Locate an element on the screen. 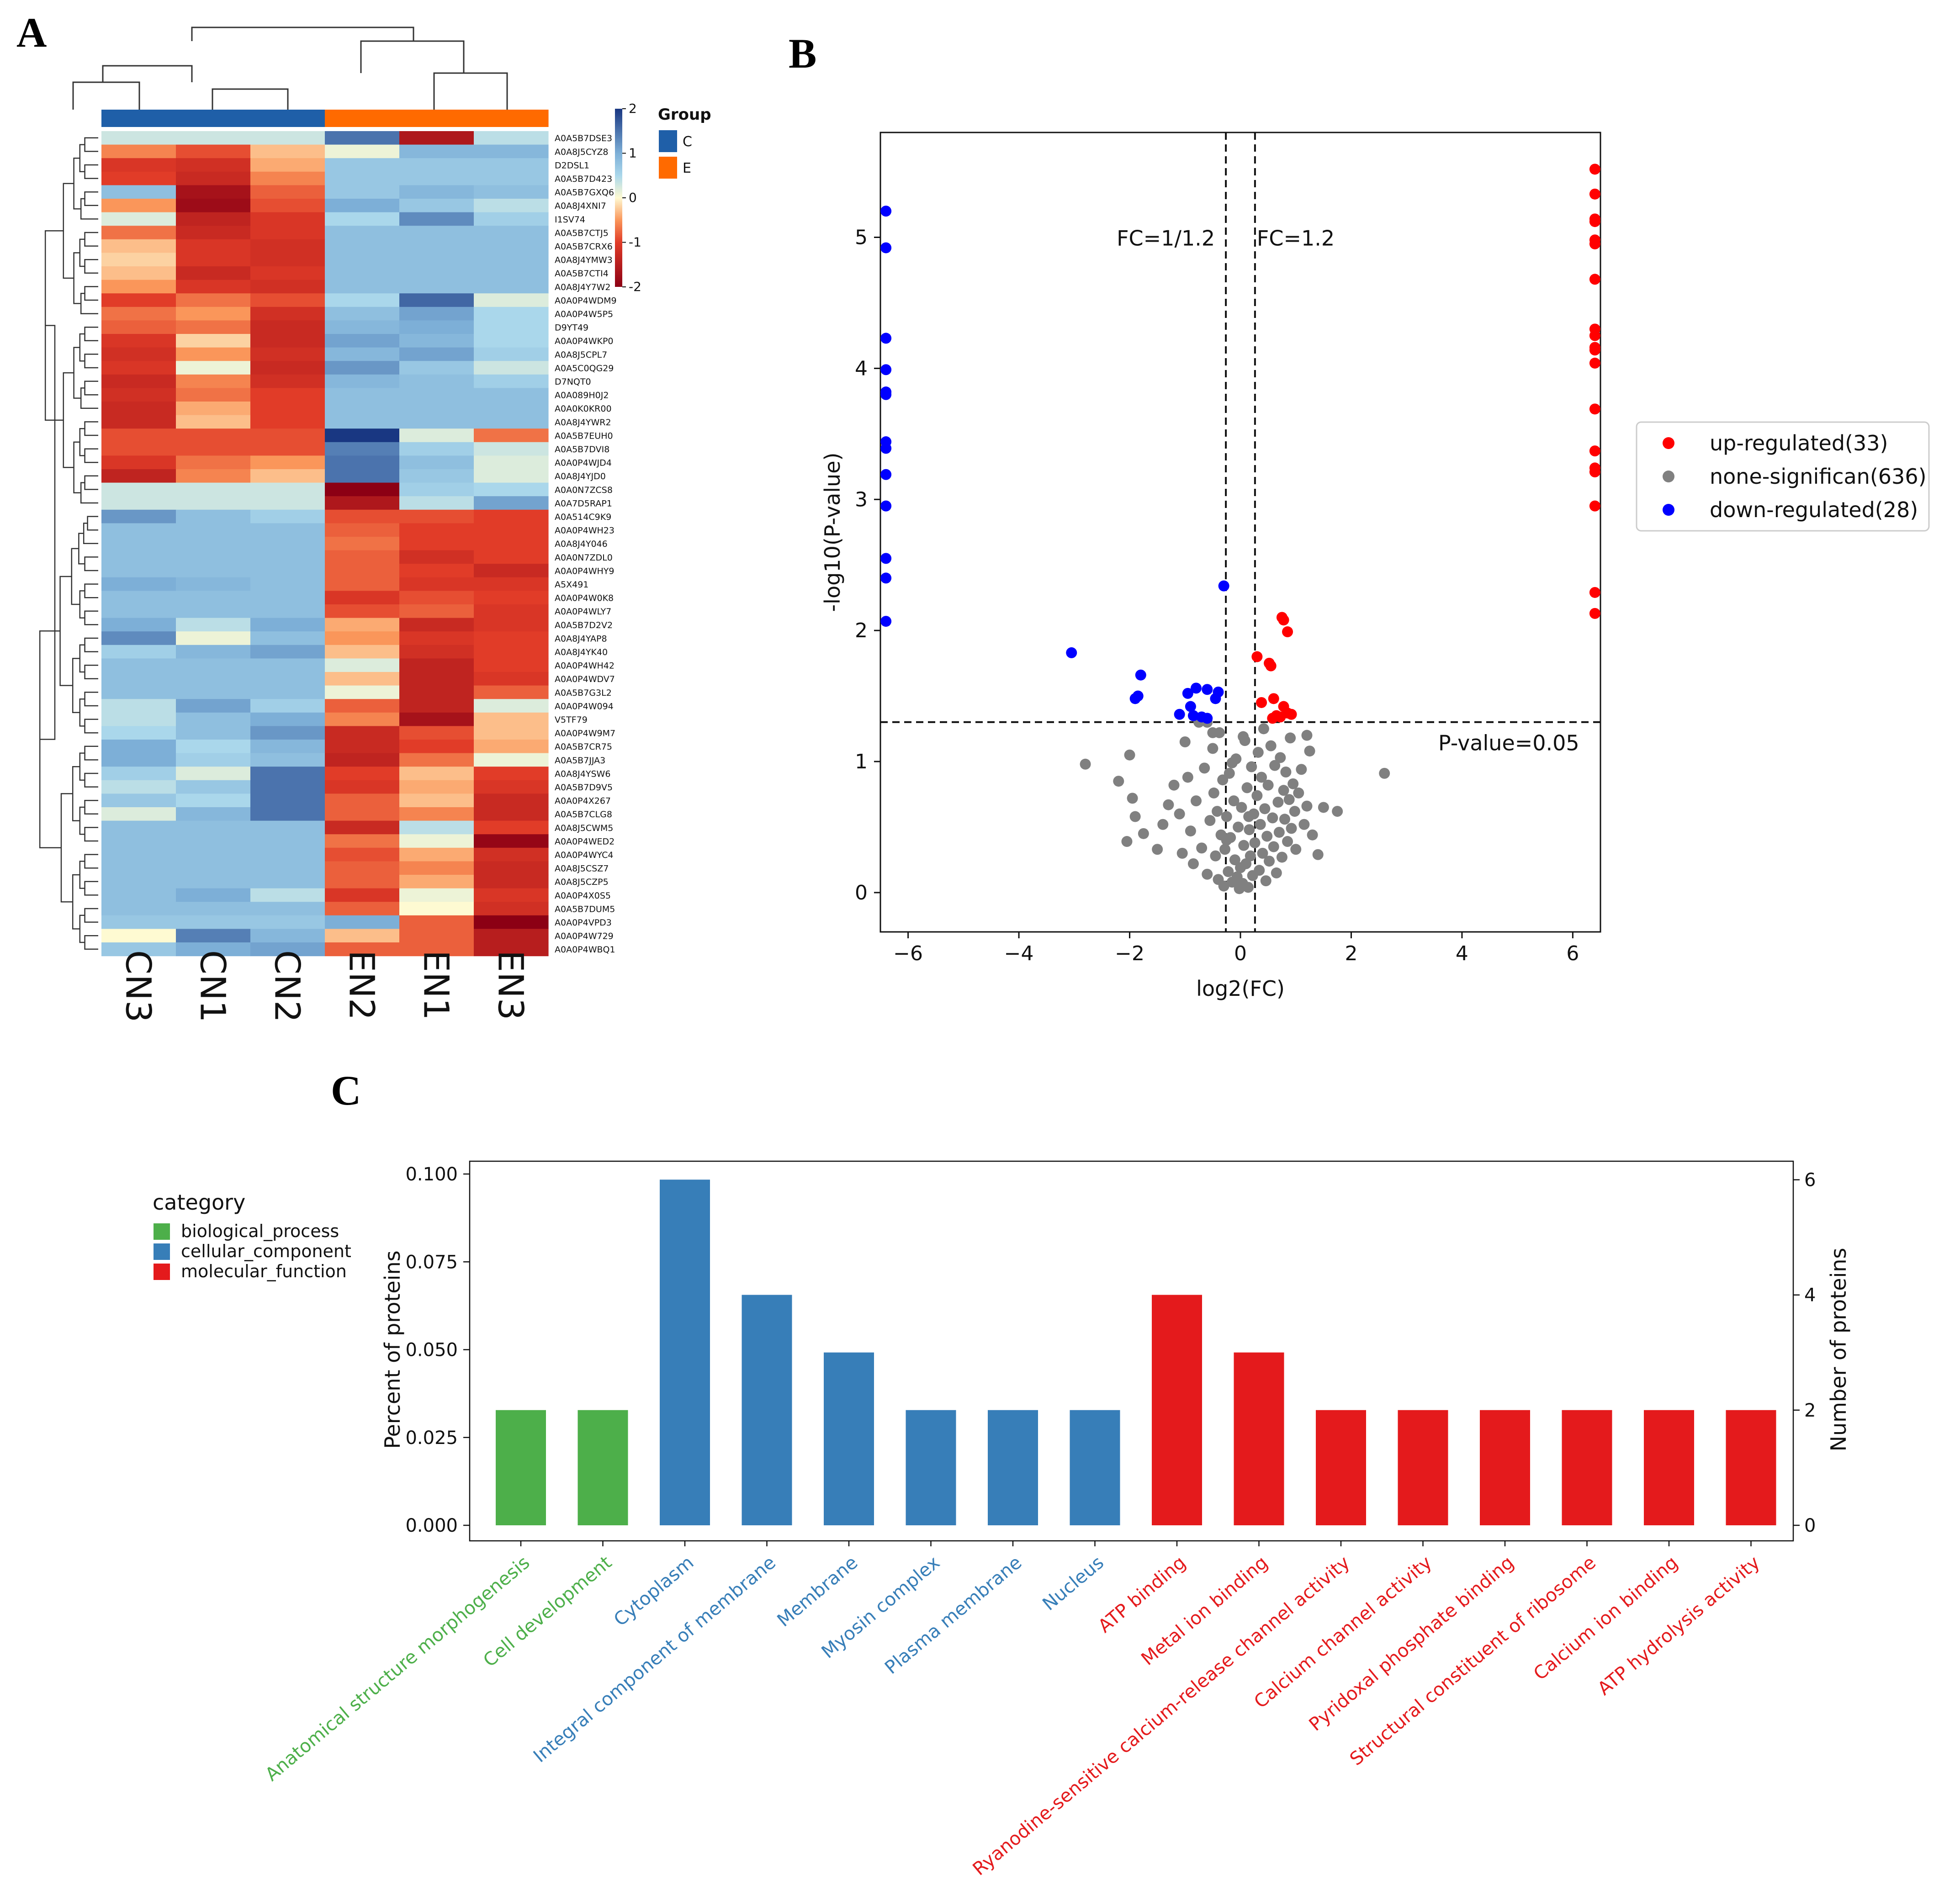 The width and height of the screenshot is (1939, 1904). volcano-y-tick-label: 5 is located at coordinates (862, 237).